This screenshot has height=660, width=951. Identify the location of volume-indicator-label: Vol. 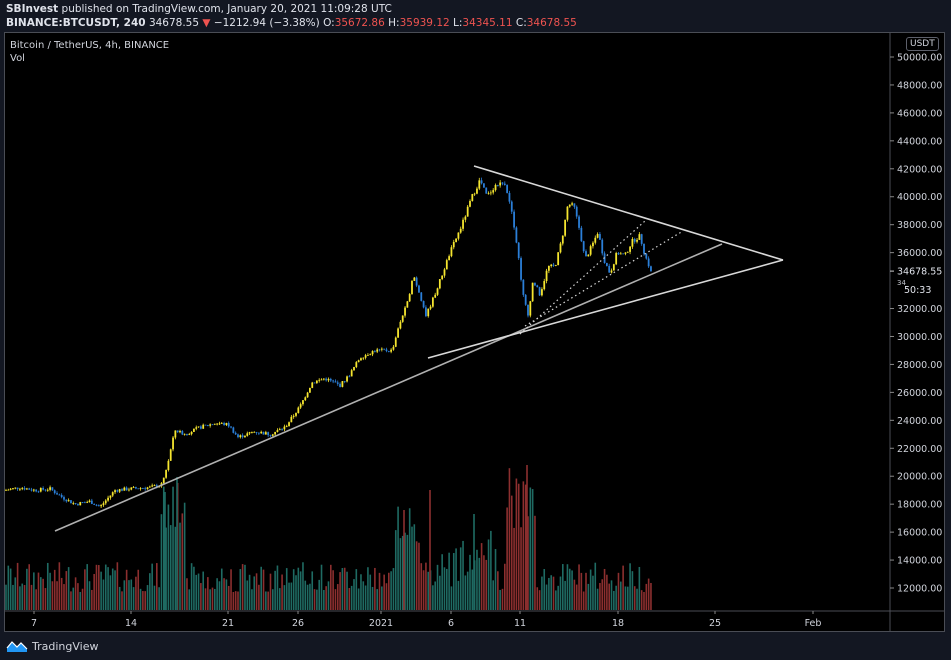
(17, 58).